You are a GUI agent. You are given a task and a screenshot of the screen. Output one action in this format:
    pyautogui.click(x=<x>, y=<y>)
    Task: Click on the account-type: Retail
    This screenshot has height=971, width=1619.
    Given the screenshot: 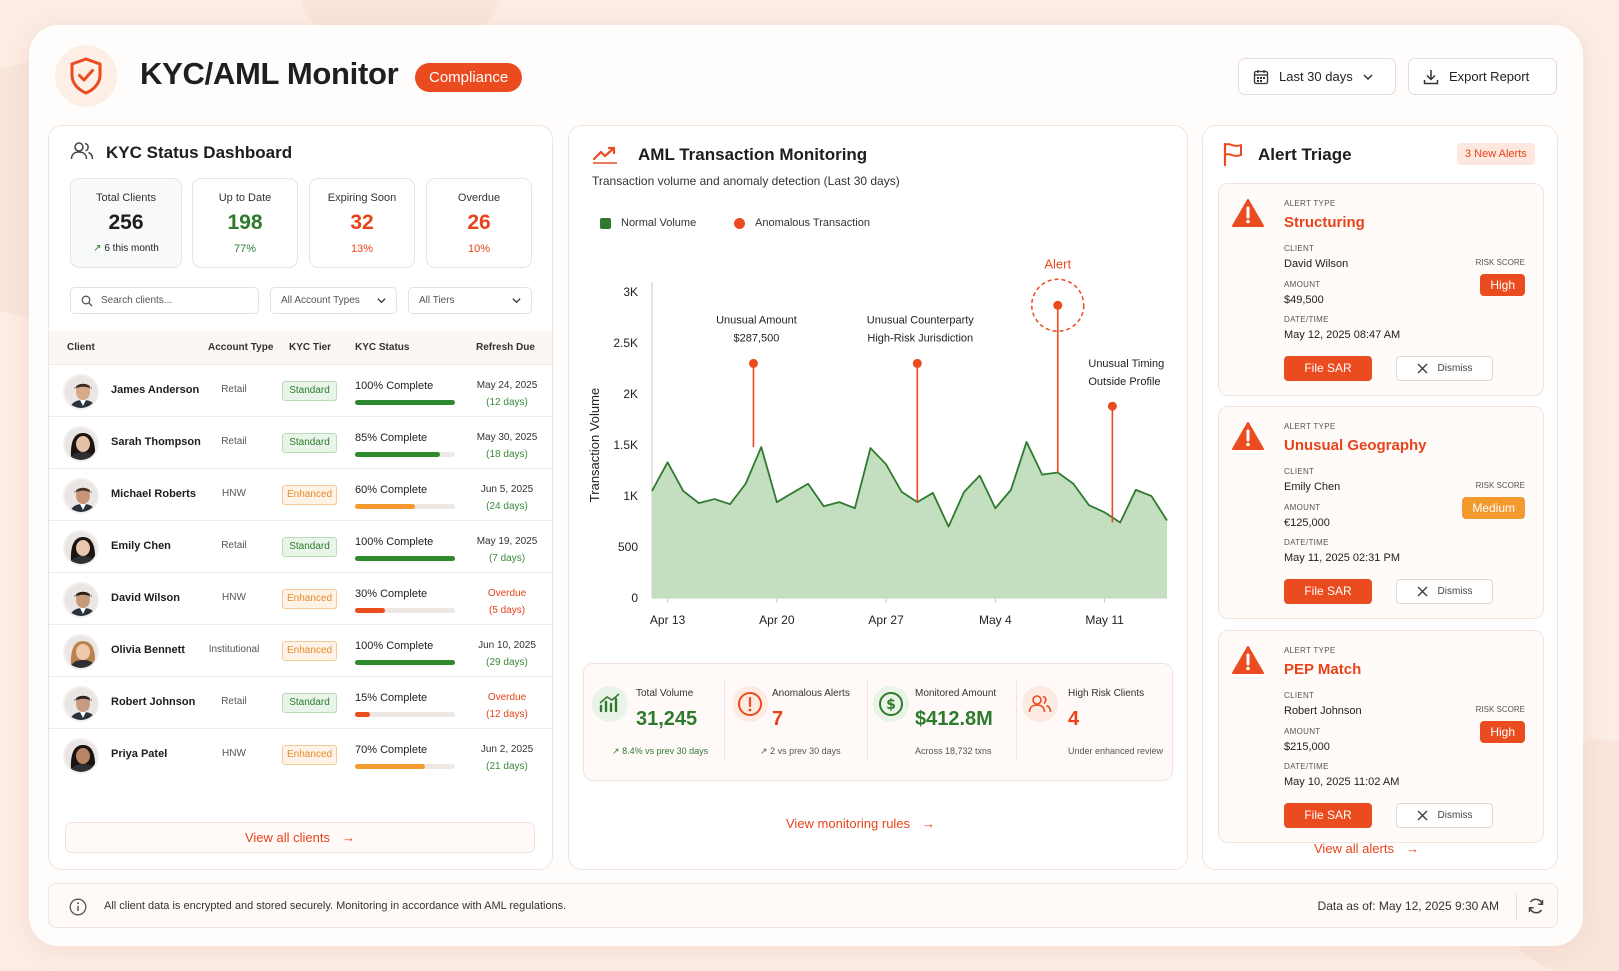 What is the action you would take?
    pyautogui.click(x=234, y=389)
    